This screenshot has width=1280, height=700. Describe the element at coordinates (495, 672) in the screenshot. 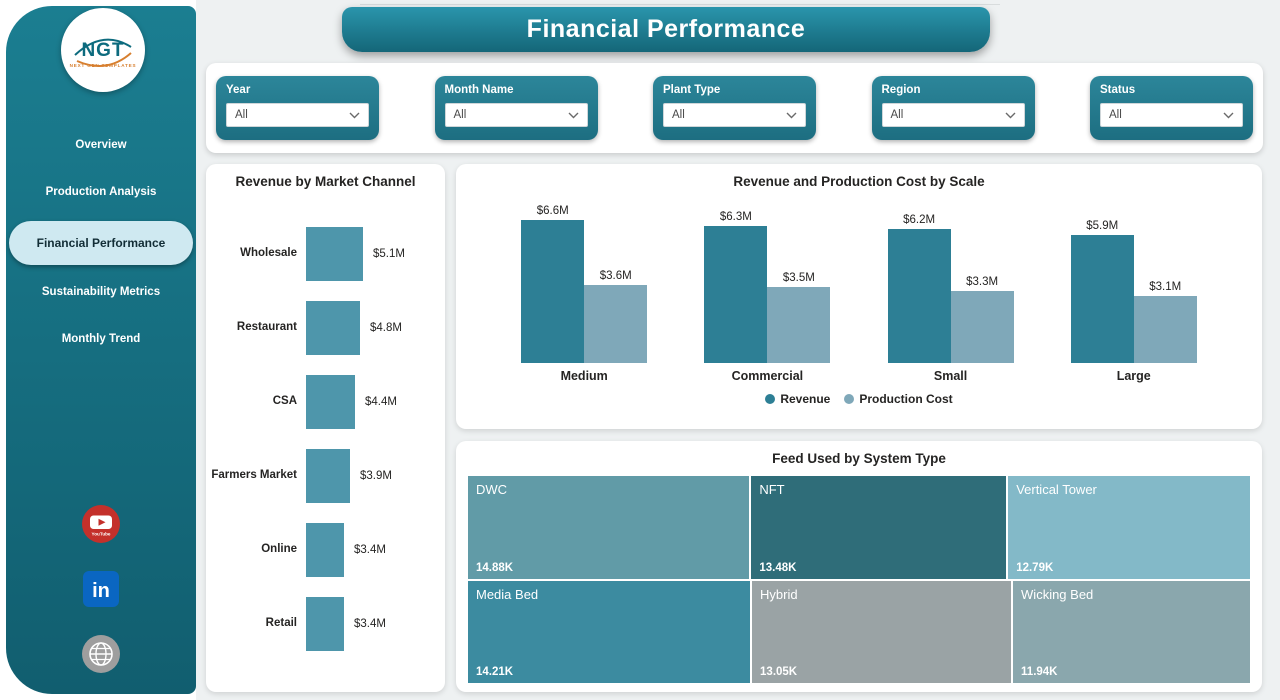

I see `cell-value: 14.21K` at that location.